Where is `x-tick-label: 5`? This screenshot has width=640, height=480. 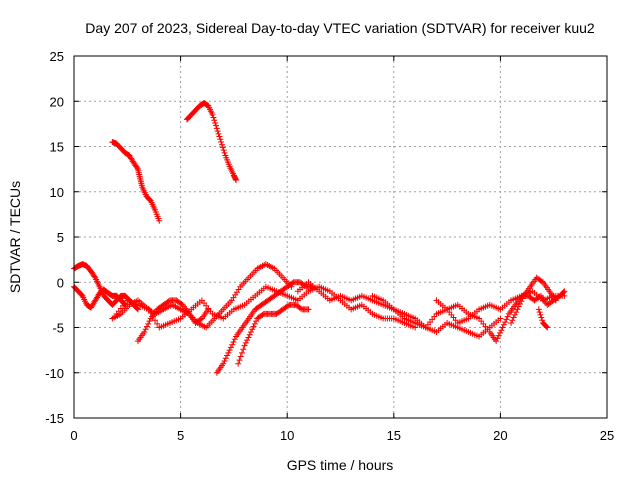 x-tick-label: 5 is located at coordinates (180, 435).